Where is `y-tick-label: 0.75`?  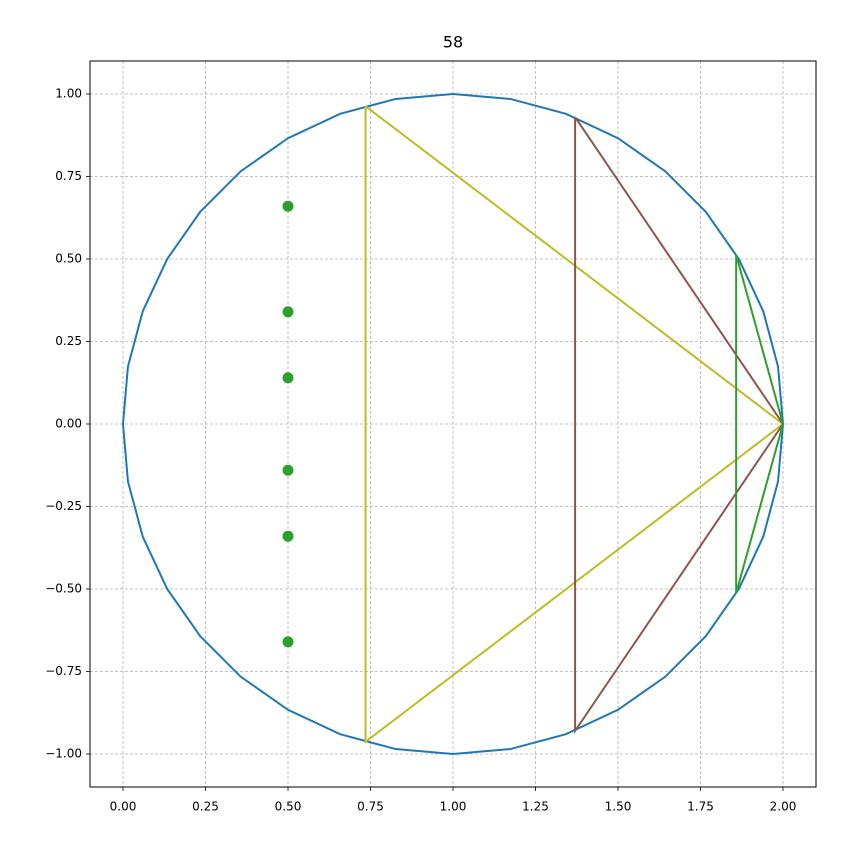 y-tick-label: 0.75 is located at coordinates (68, 176).